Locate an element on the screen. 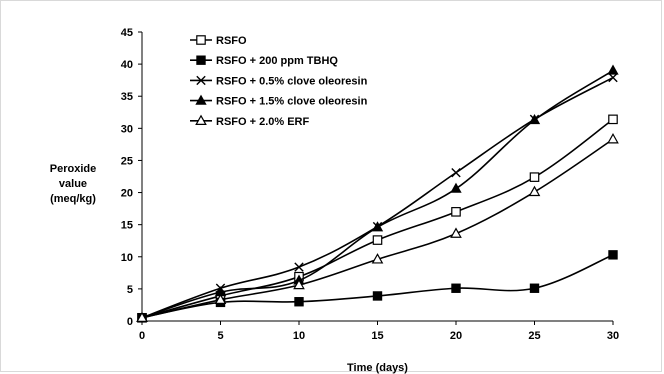 The width and height of the screenshot is (664, 374). y-axis-label: (meq/kg) is located at coordinates (73, 199).